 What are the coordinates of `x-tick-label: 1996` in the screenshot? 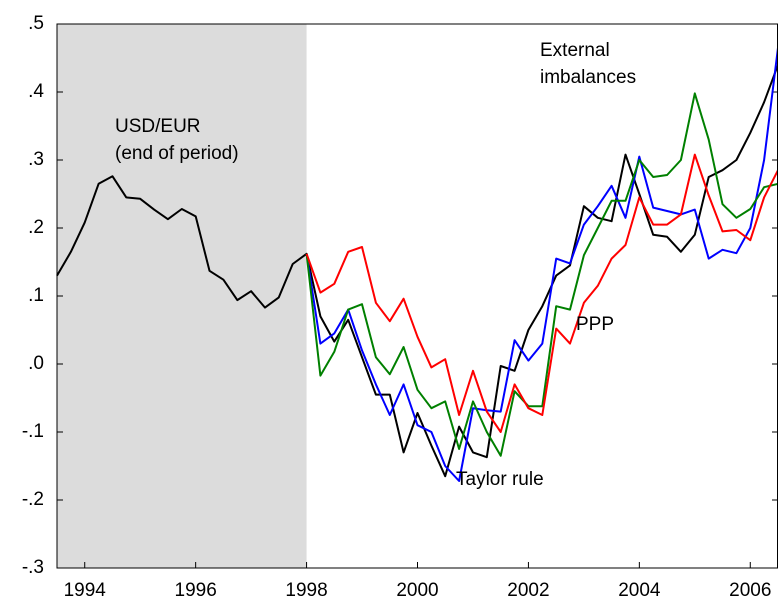 It's located at (196, 590).